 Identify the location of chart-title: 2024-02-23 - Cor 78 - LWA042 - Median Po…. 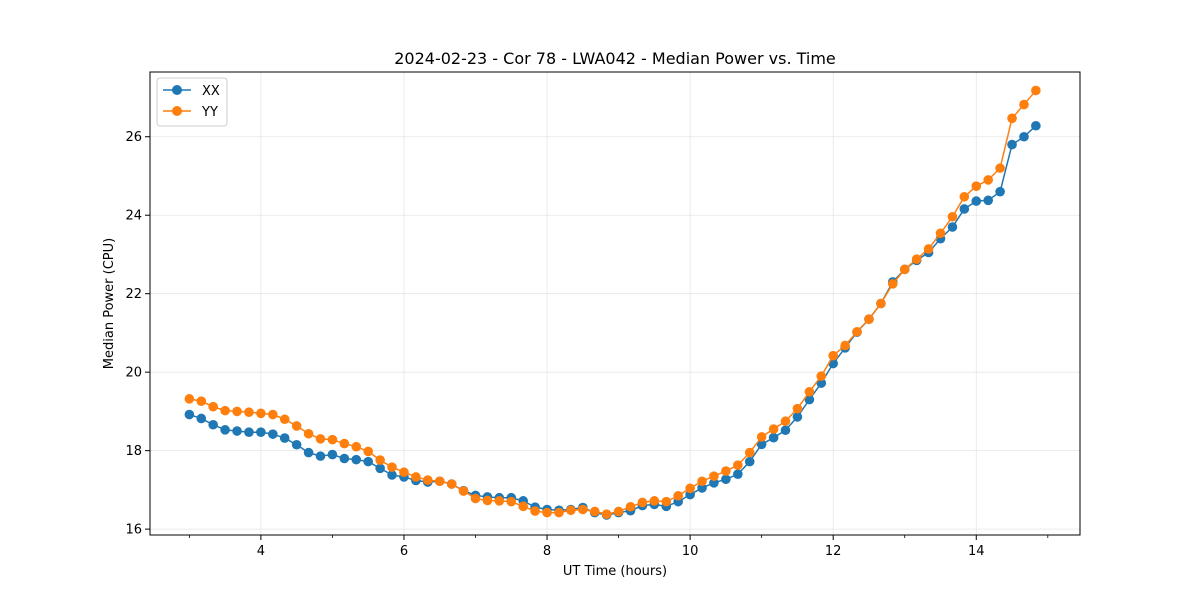
(615, 58).